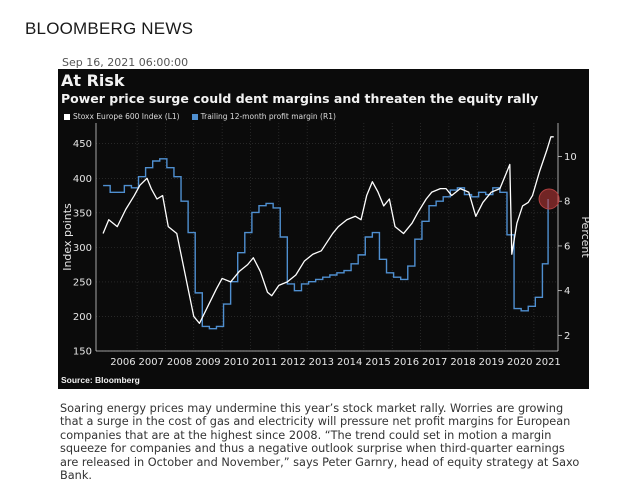  I want to click on legend-swatch-margin, so click(194, 116).